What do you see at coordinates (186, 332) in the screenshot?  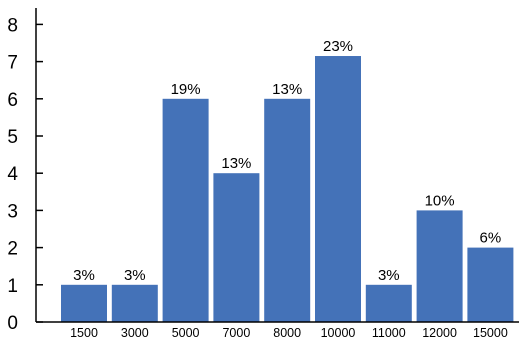 I see `x-tick-label-5000: 5000` at bounding box center [186, 332].